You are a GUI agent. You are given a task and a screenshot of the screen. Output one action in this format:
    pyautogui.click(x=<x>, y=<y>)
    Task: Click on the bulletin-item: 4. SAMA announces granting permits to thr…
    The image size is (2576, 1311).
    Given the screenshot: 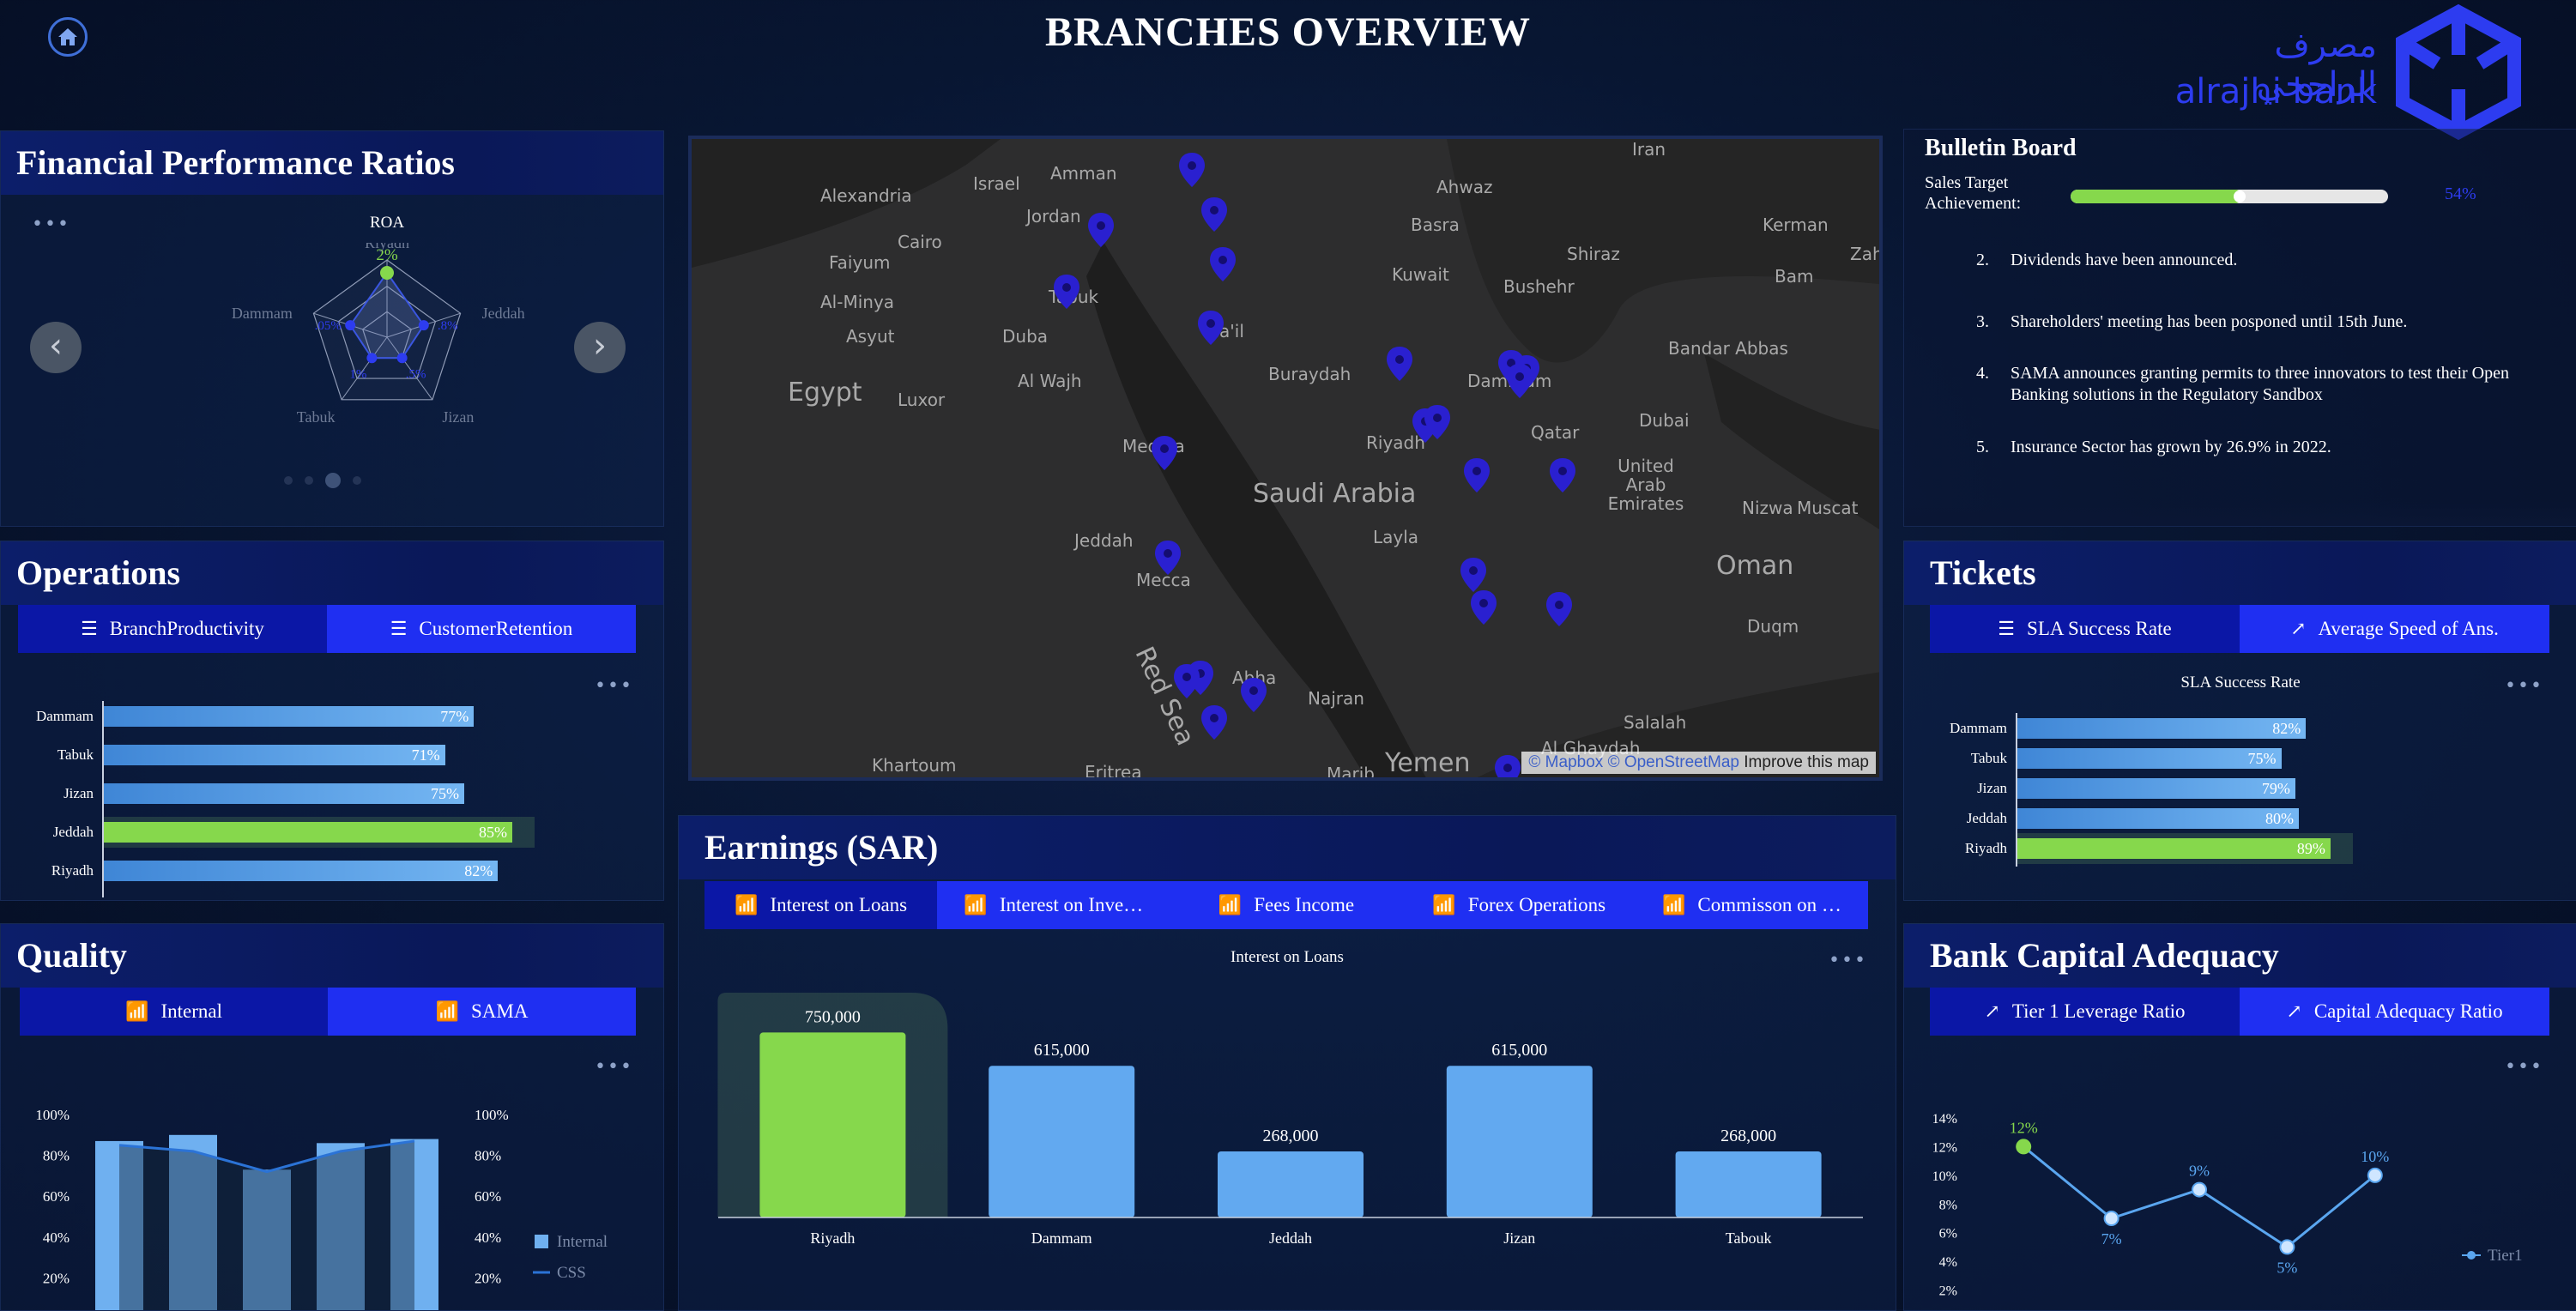 What is the action you would take?
    pyautogui.click(x=2263, y=384)
    